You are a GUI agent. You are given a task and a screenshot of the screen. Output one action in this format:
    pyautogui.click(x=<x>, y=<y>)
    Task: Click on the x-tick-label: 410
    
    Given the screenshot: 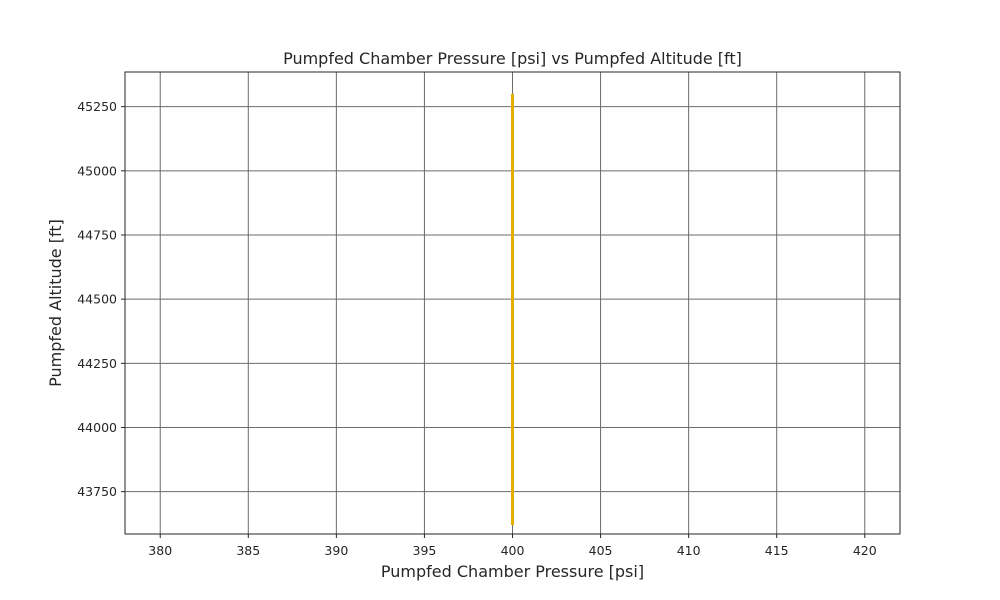 What is the action you would take?
    pyautogui.click(x=689, y=550)
    